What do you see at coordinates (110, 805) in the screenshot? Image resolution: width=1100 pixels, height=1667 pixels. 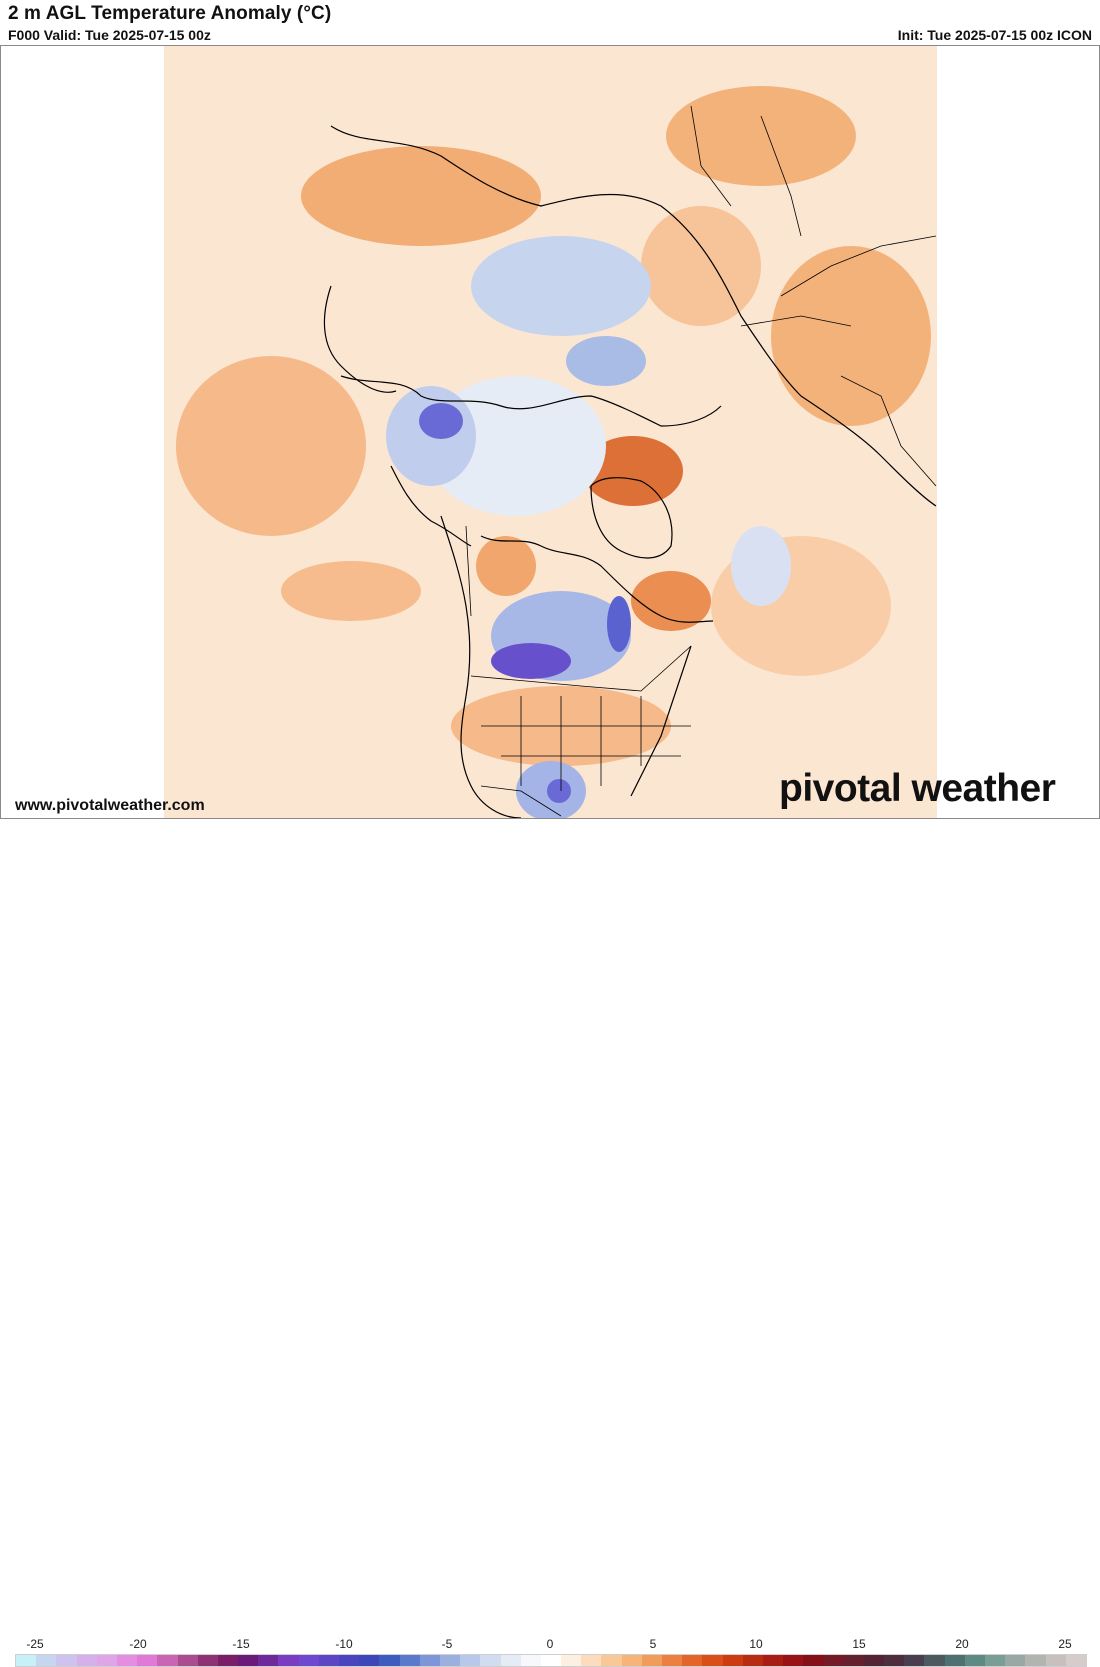 I see `site-url: www.pivotalweather.com` at bounding box center [110, 805].